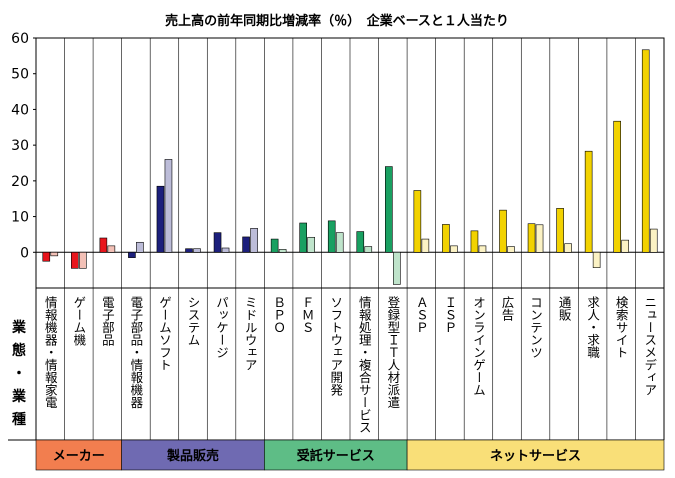 The image size is (675, 478). Describe the element at coordinates (307, 315) in the screenshot. I see `category-label: ＦＭＳ` at that location.